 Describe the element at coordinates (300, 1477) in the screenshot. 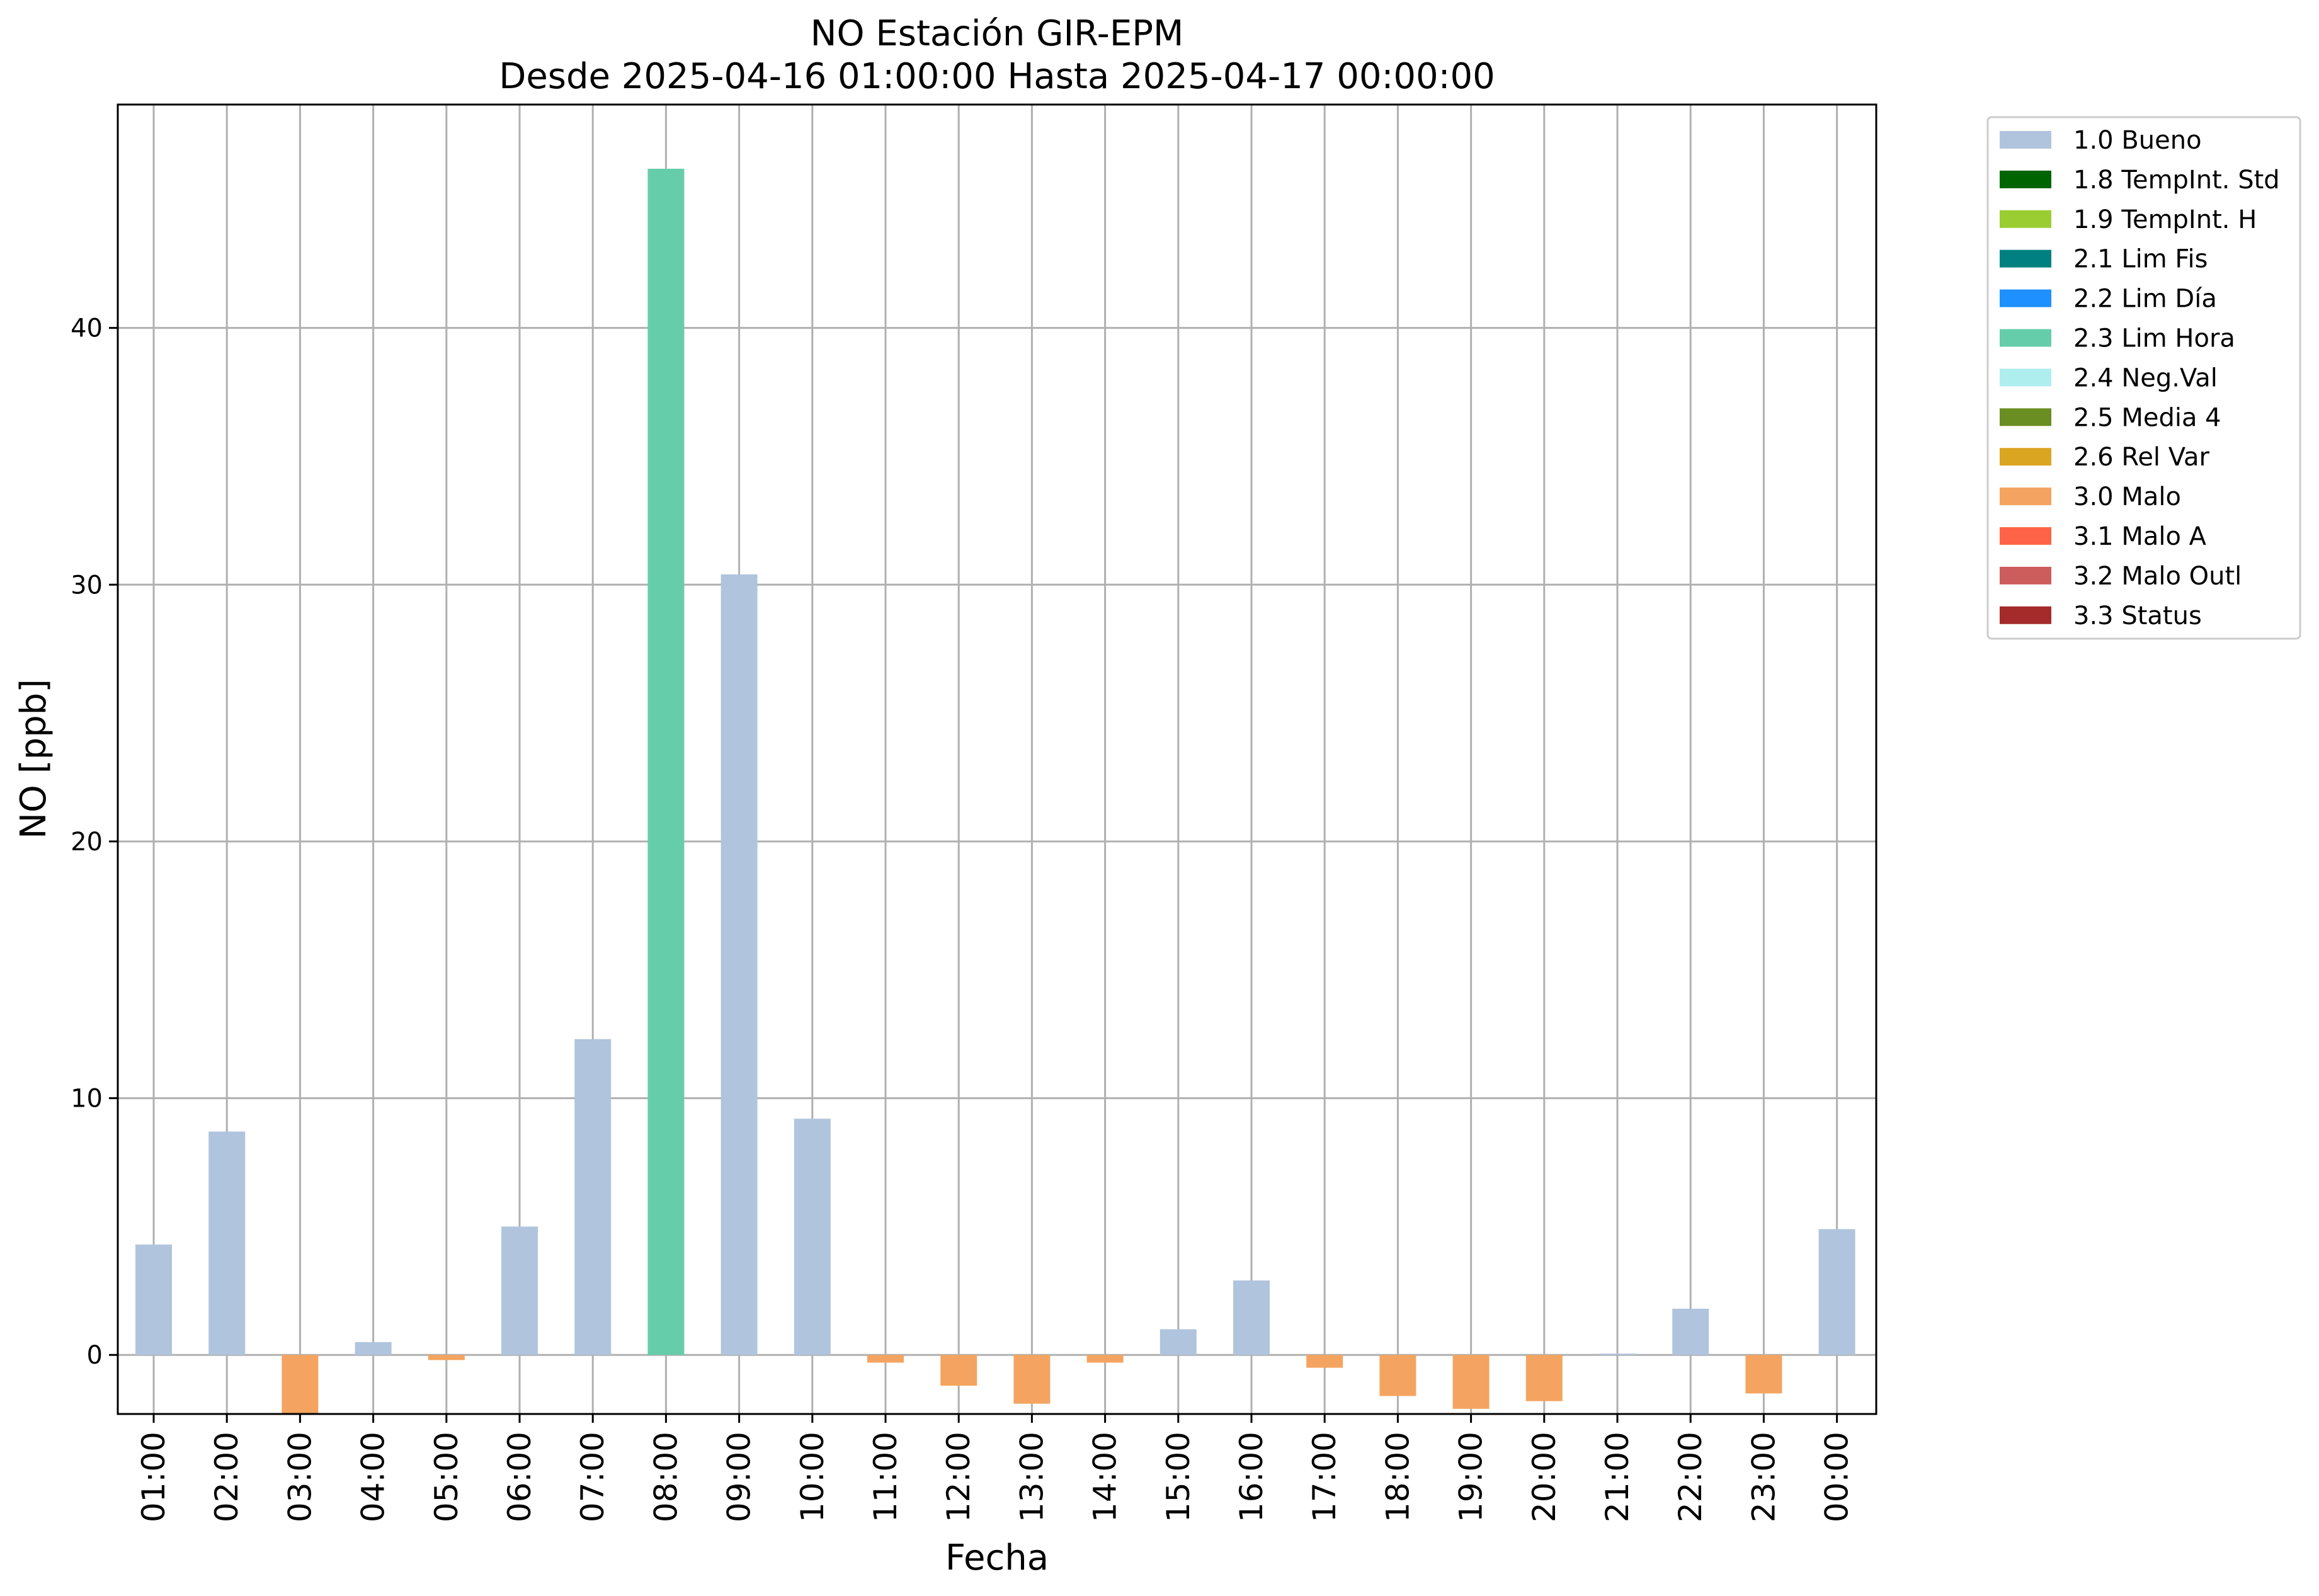

I see `x-tick-label: 03:00` at that location.